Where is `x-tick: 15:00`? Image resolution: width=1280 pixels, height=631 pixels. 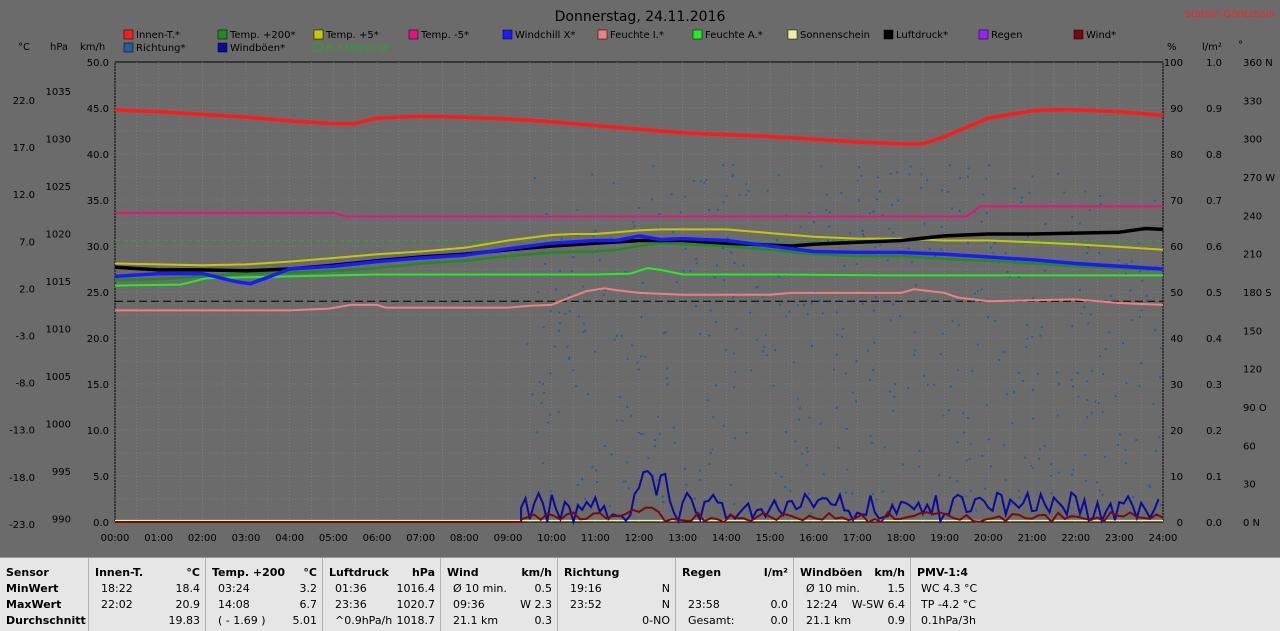 x-tick: 15:00 is located at coordinates (770, 538).